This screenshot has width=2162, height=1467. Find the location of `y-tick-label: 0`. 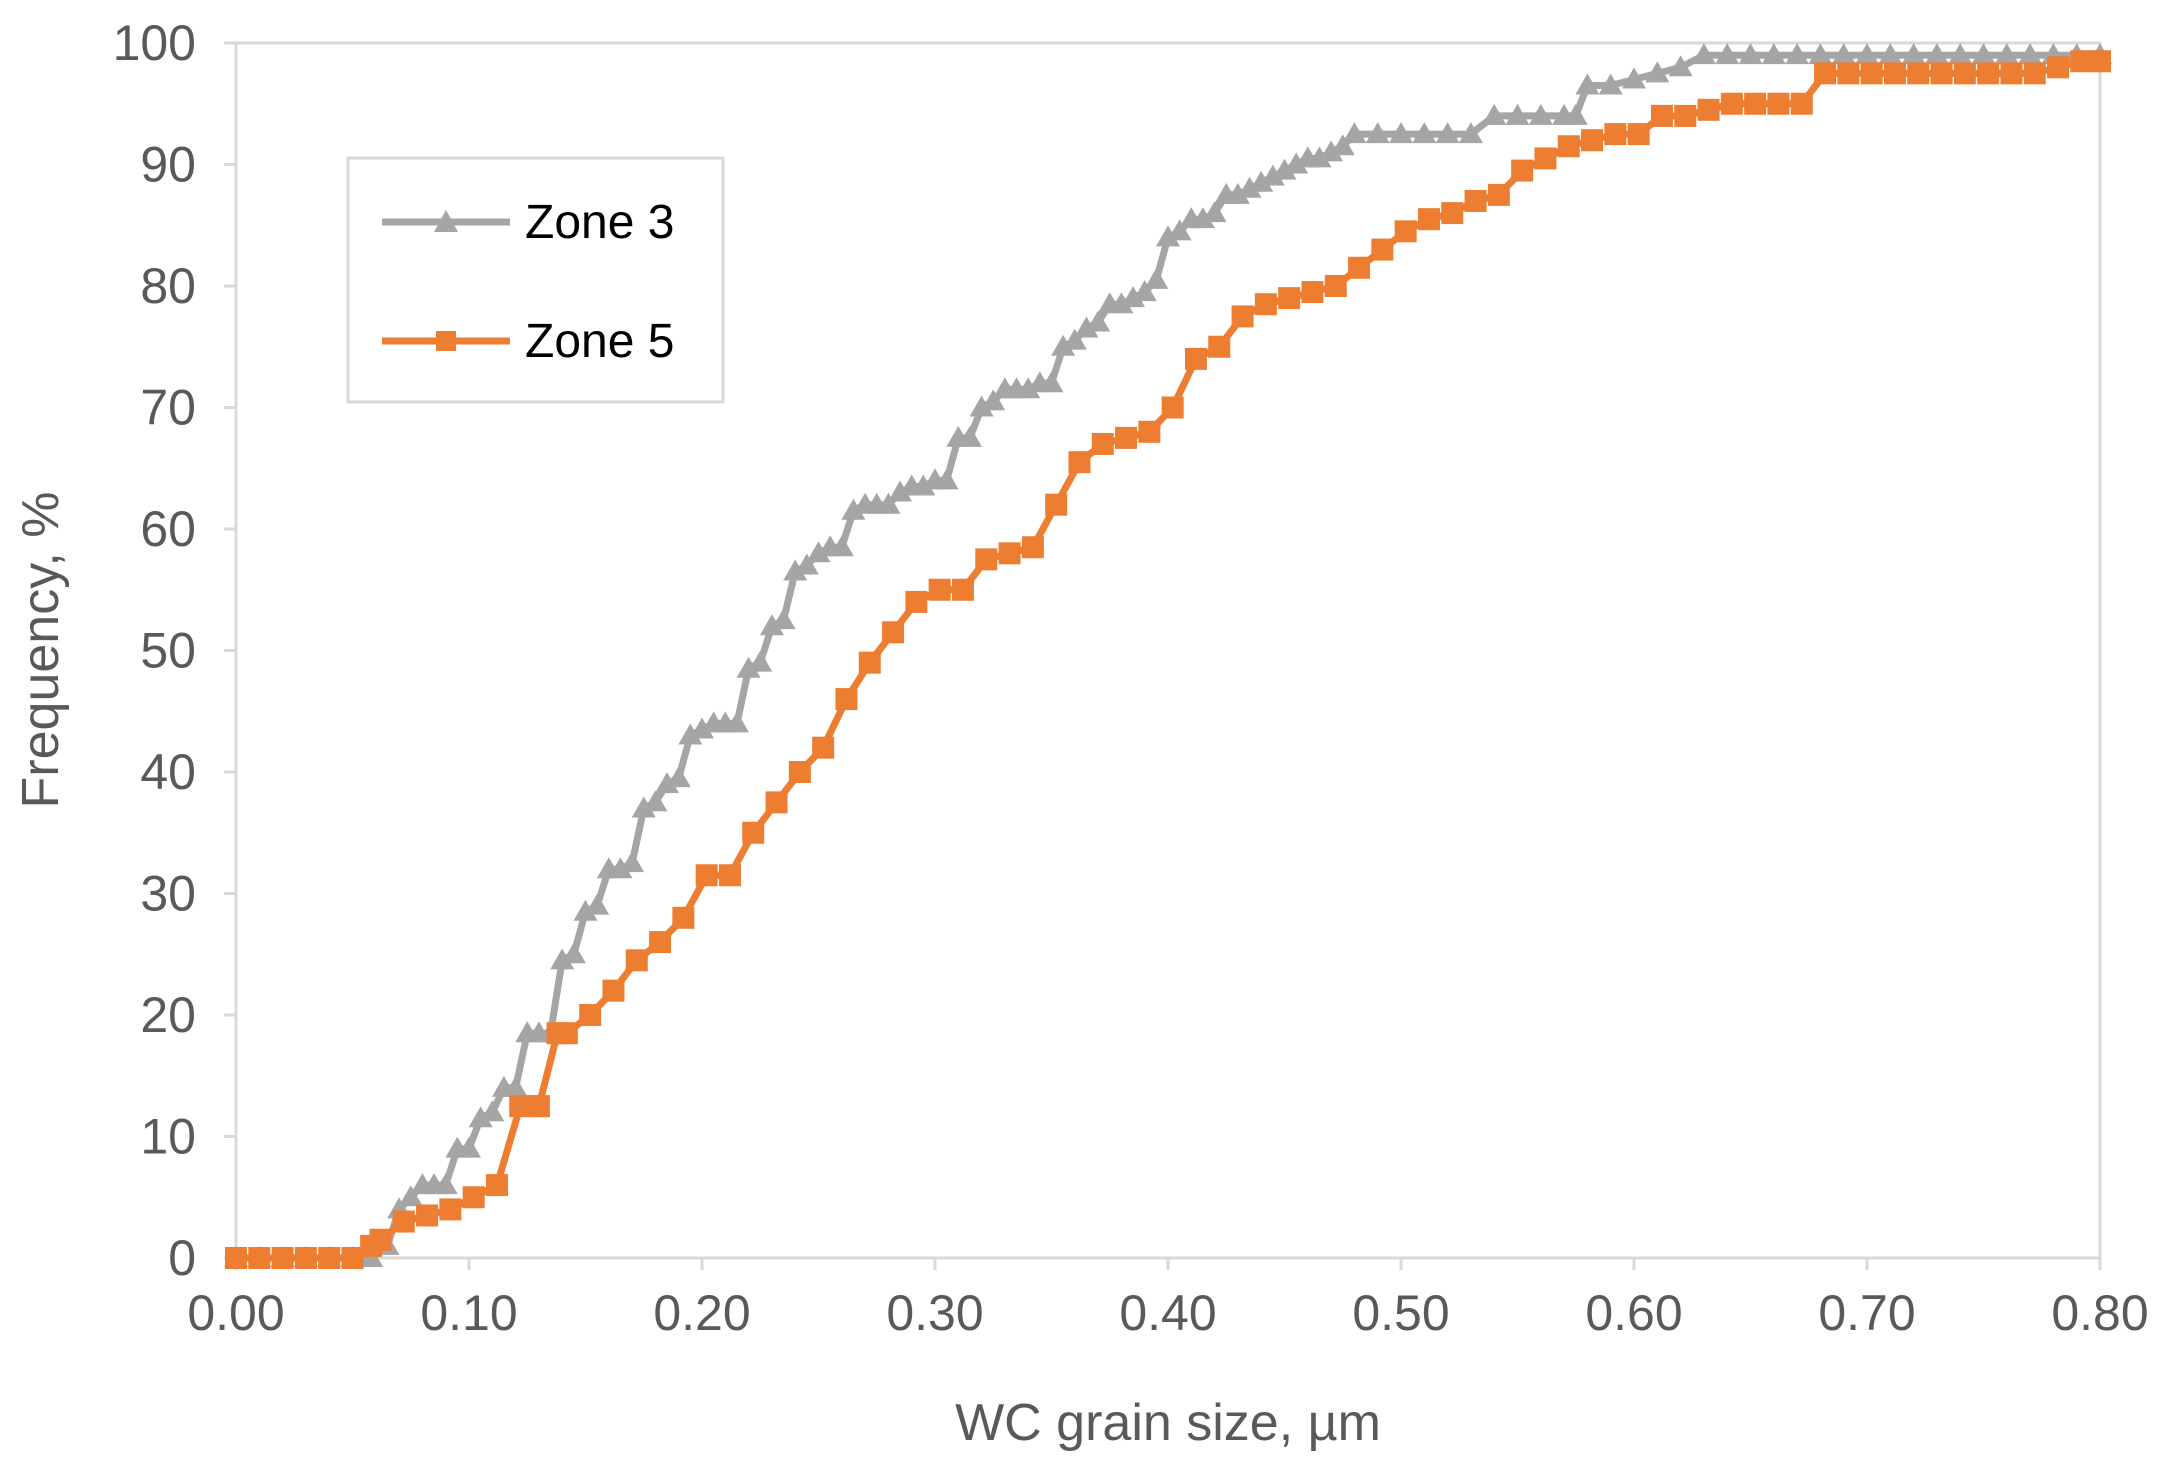

y-tick-label: 0 is located at coordinates (182, 1258).